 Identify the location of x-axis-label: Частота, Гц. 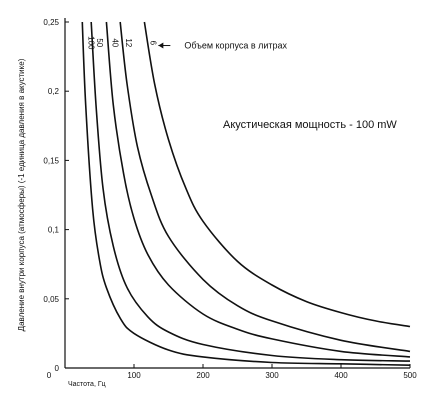
(87, 384).